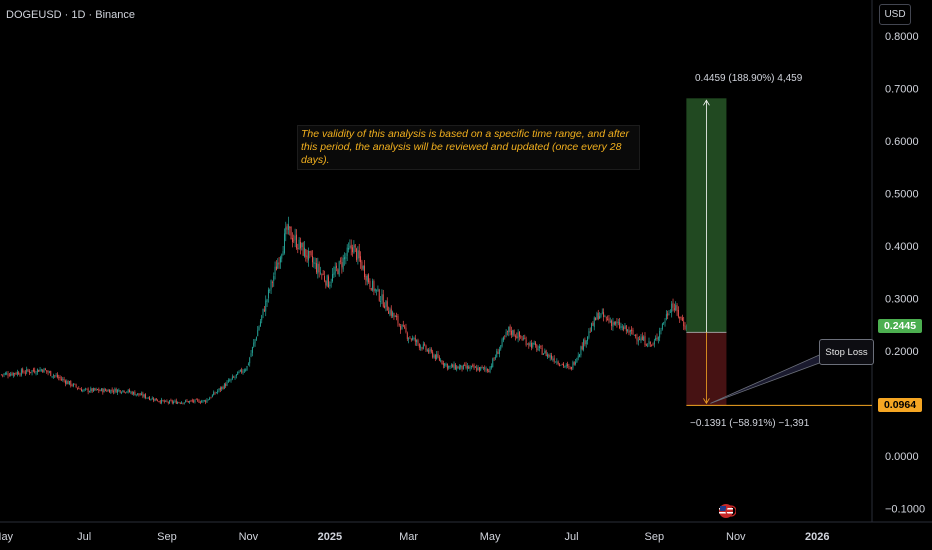 This screenshot has height=550, width=932. What do you see at coordinates (167, 537) in the screenshot?
I see `x-tick-label: Sep` at bounding box center [167, 537].